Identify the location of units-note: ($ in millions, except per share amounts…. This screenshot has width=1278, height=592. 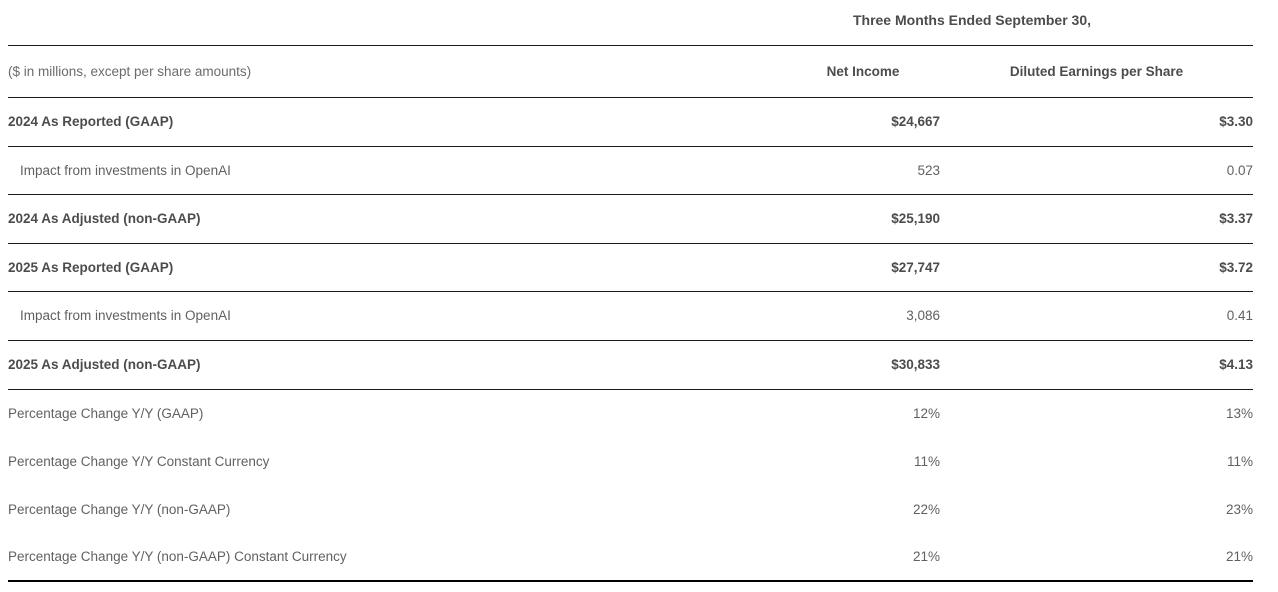
(130, 71).